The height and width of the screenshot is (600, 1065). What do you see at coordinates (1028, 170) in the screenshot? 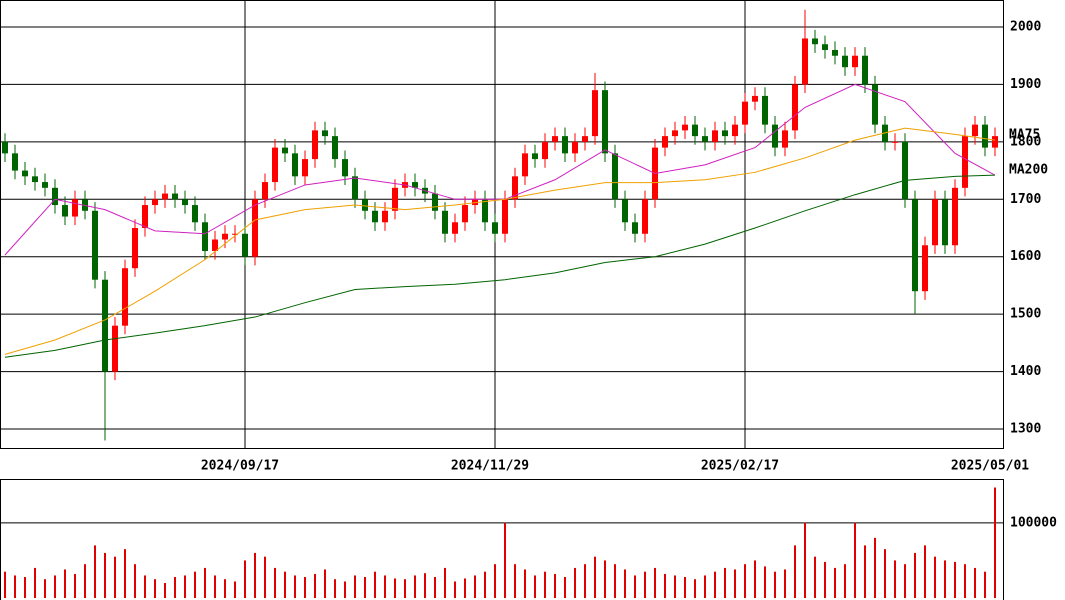
I see `legend-label: MA200` at bounding box center [1028, 170].